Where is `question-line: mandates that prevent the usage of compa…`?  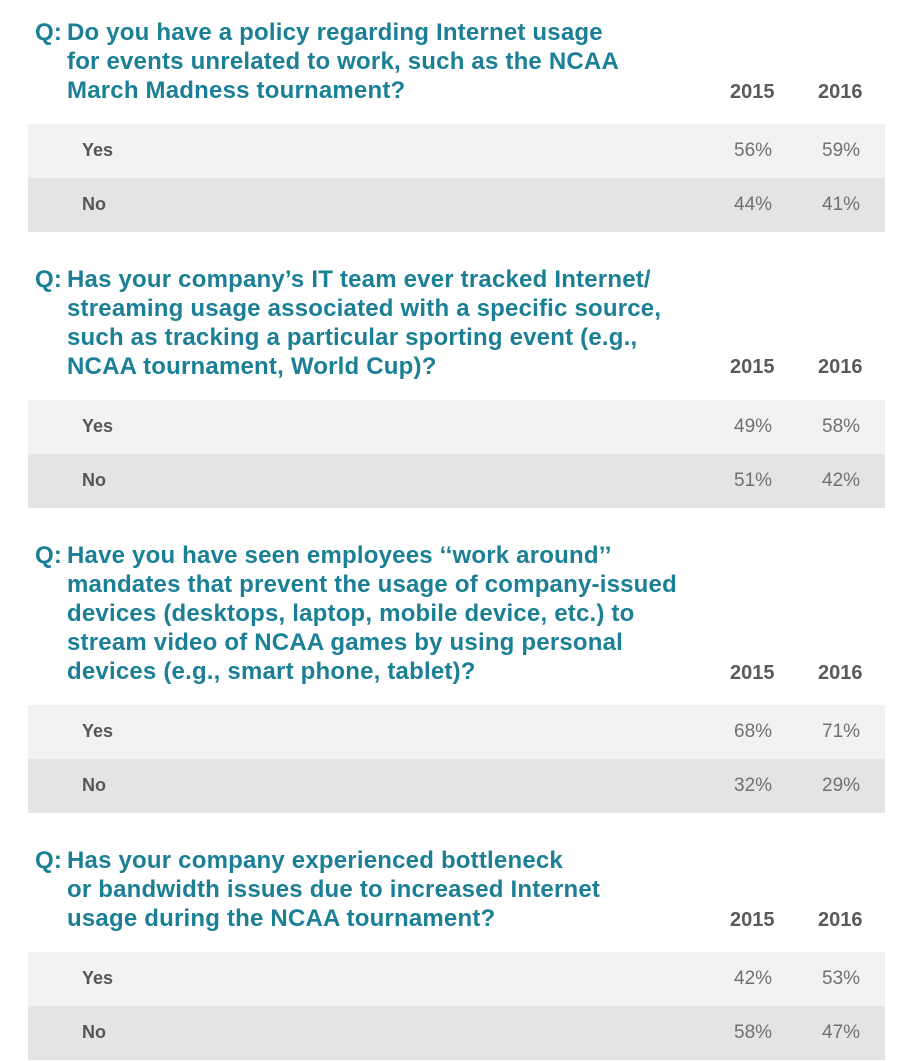 question-line: mandates that prevent the usage of compa… is located at coordinates (372, 584).